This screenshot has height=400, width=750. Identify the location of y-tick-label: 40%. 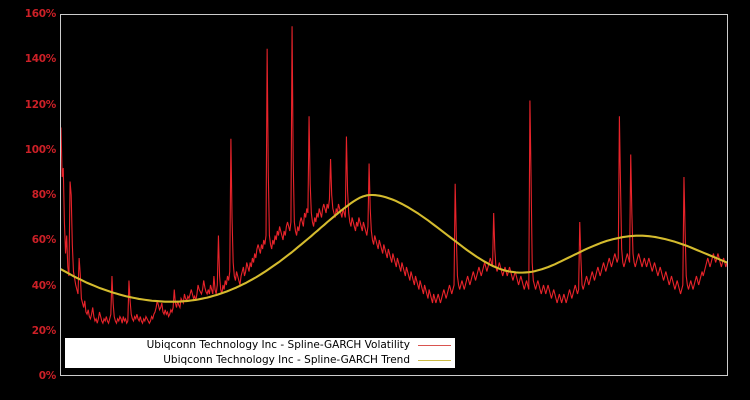
(44, 285).